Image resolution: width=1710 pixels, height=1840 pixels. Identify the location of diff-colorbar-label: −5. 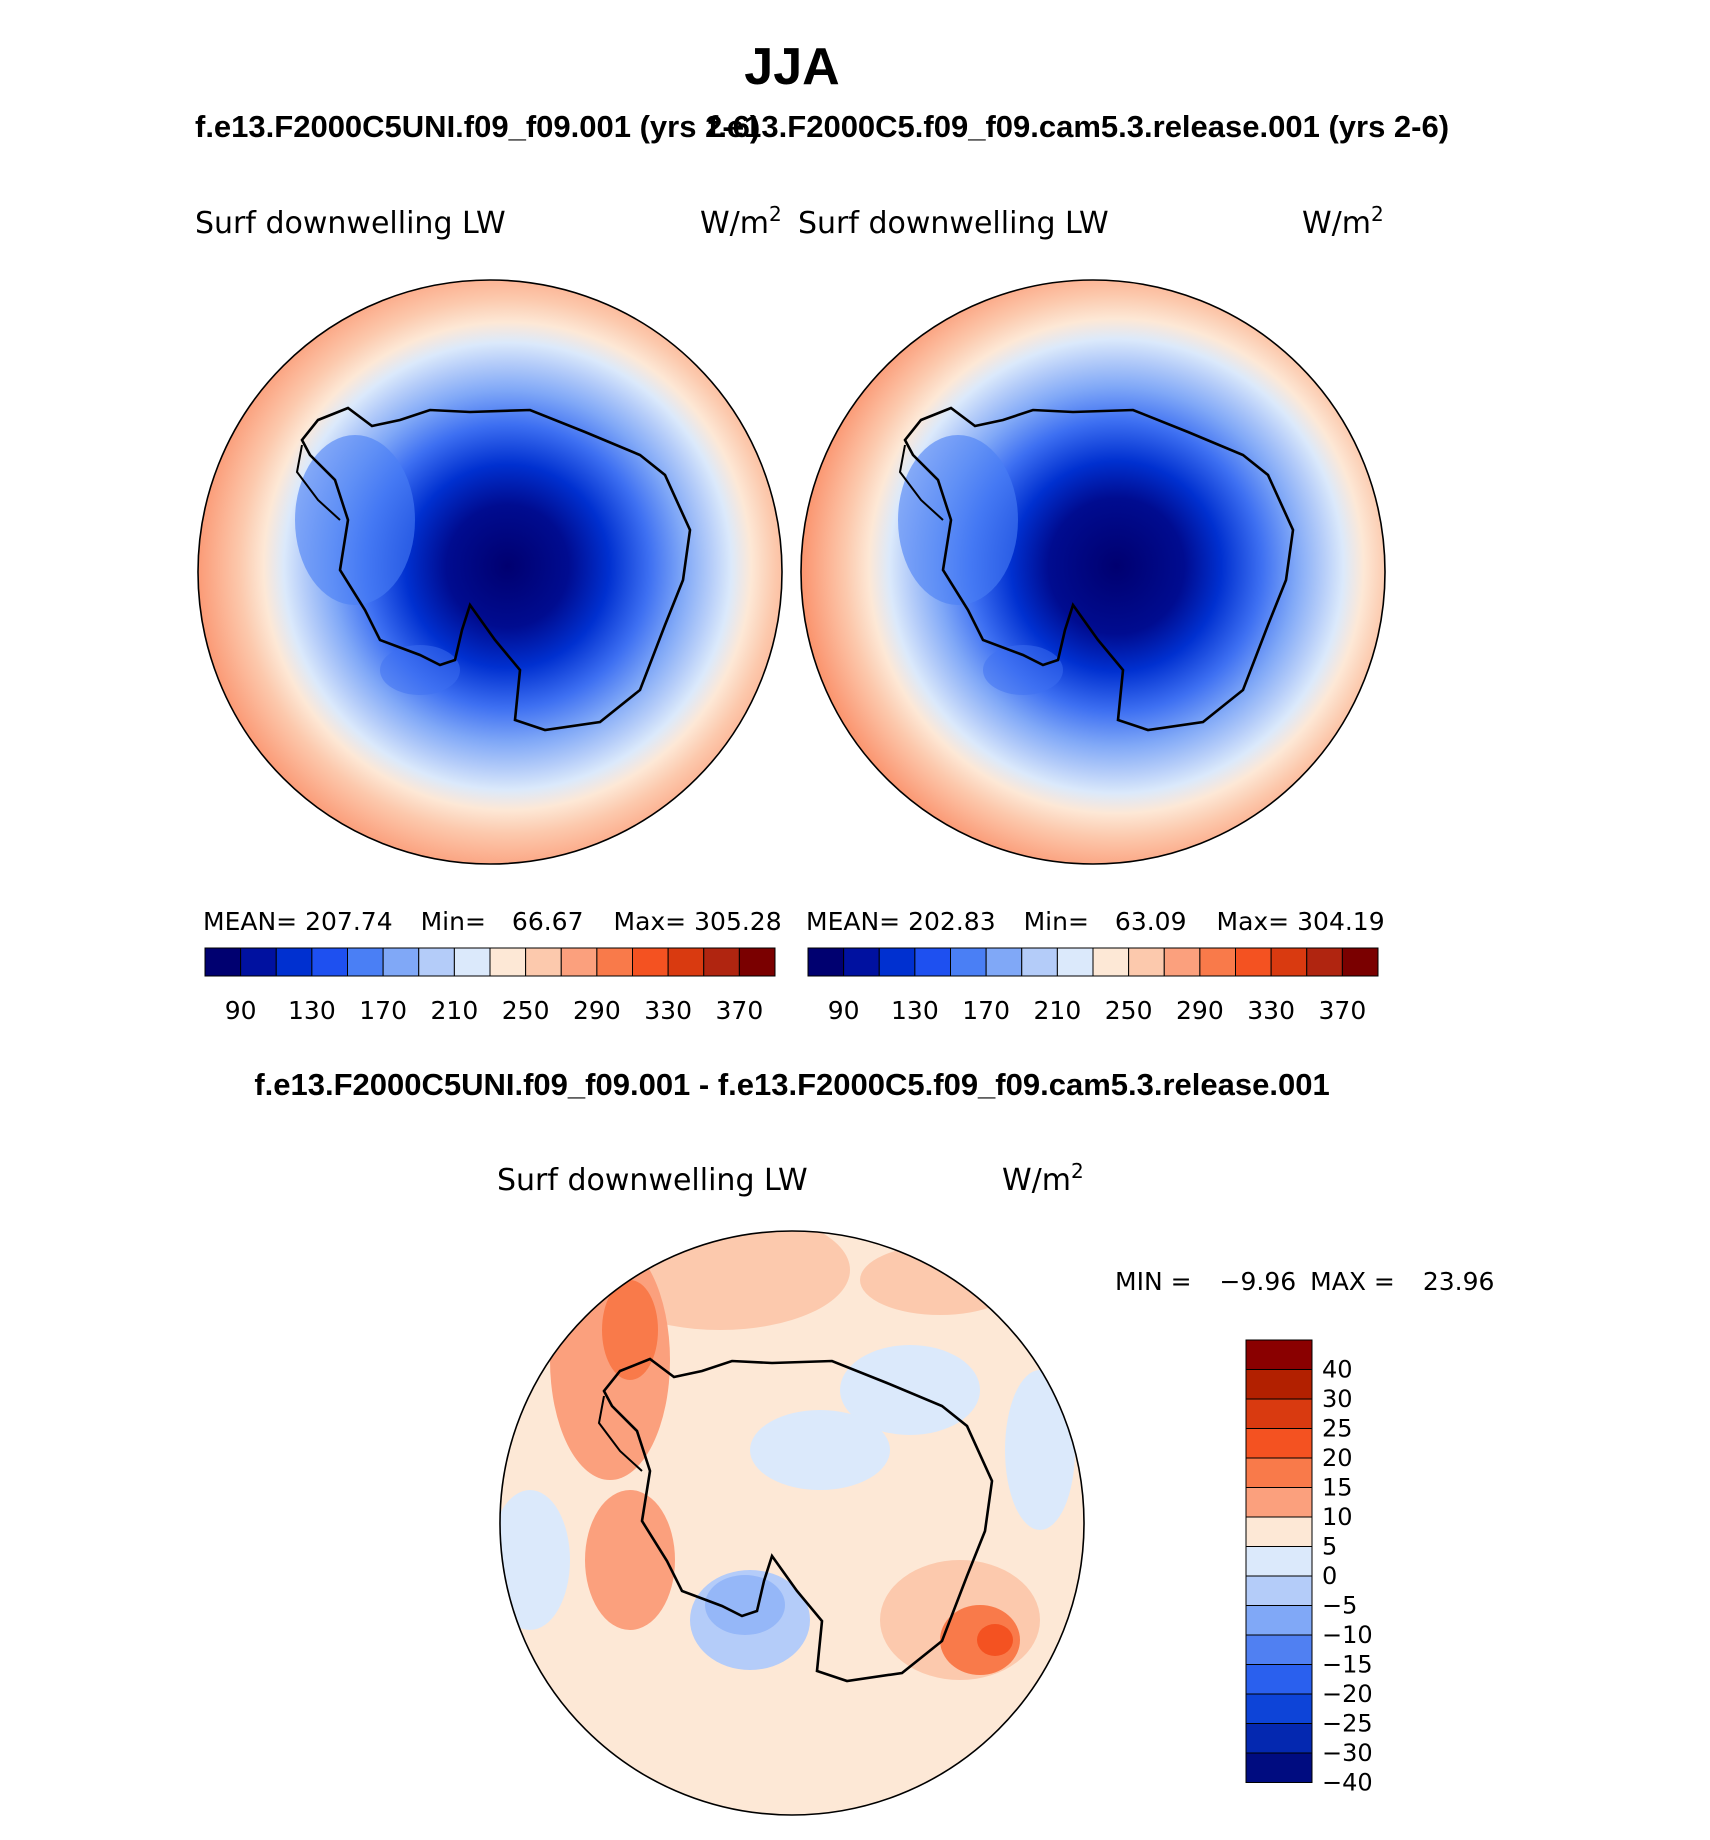
(1339, 1606).